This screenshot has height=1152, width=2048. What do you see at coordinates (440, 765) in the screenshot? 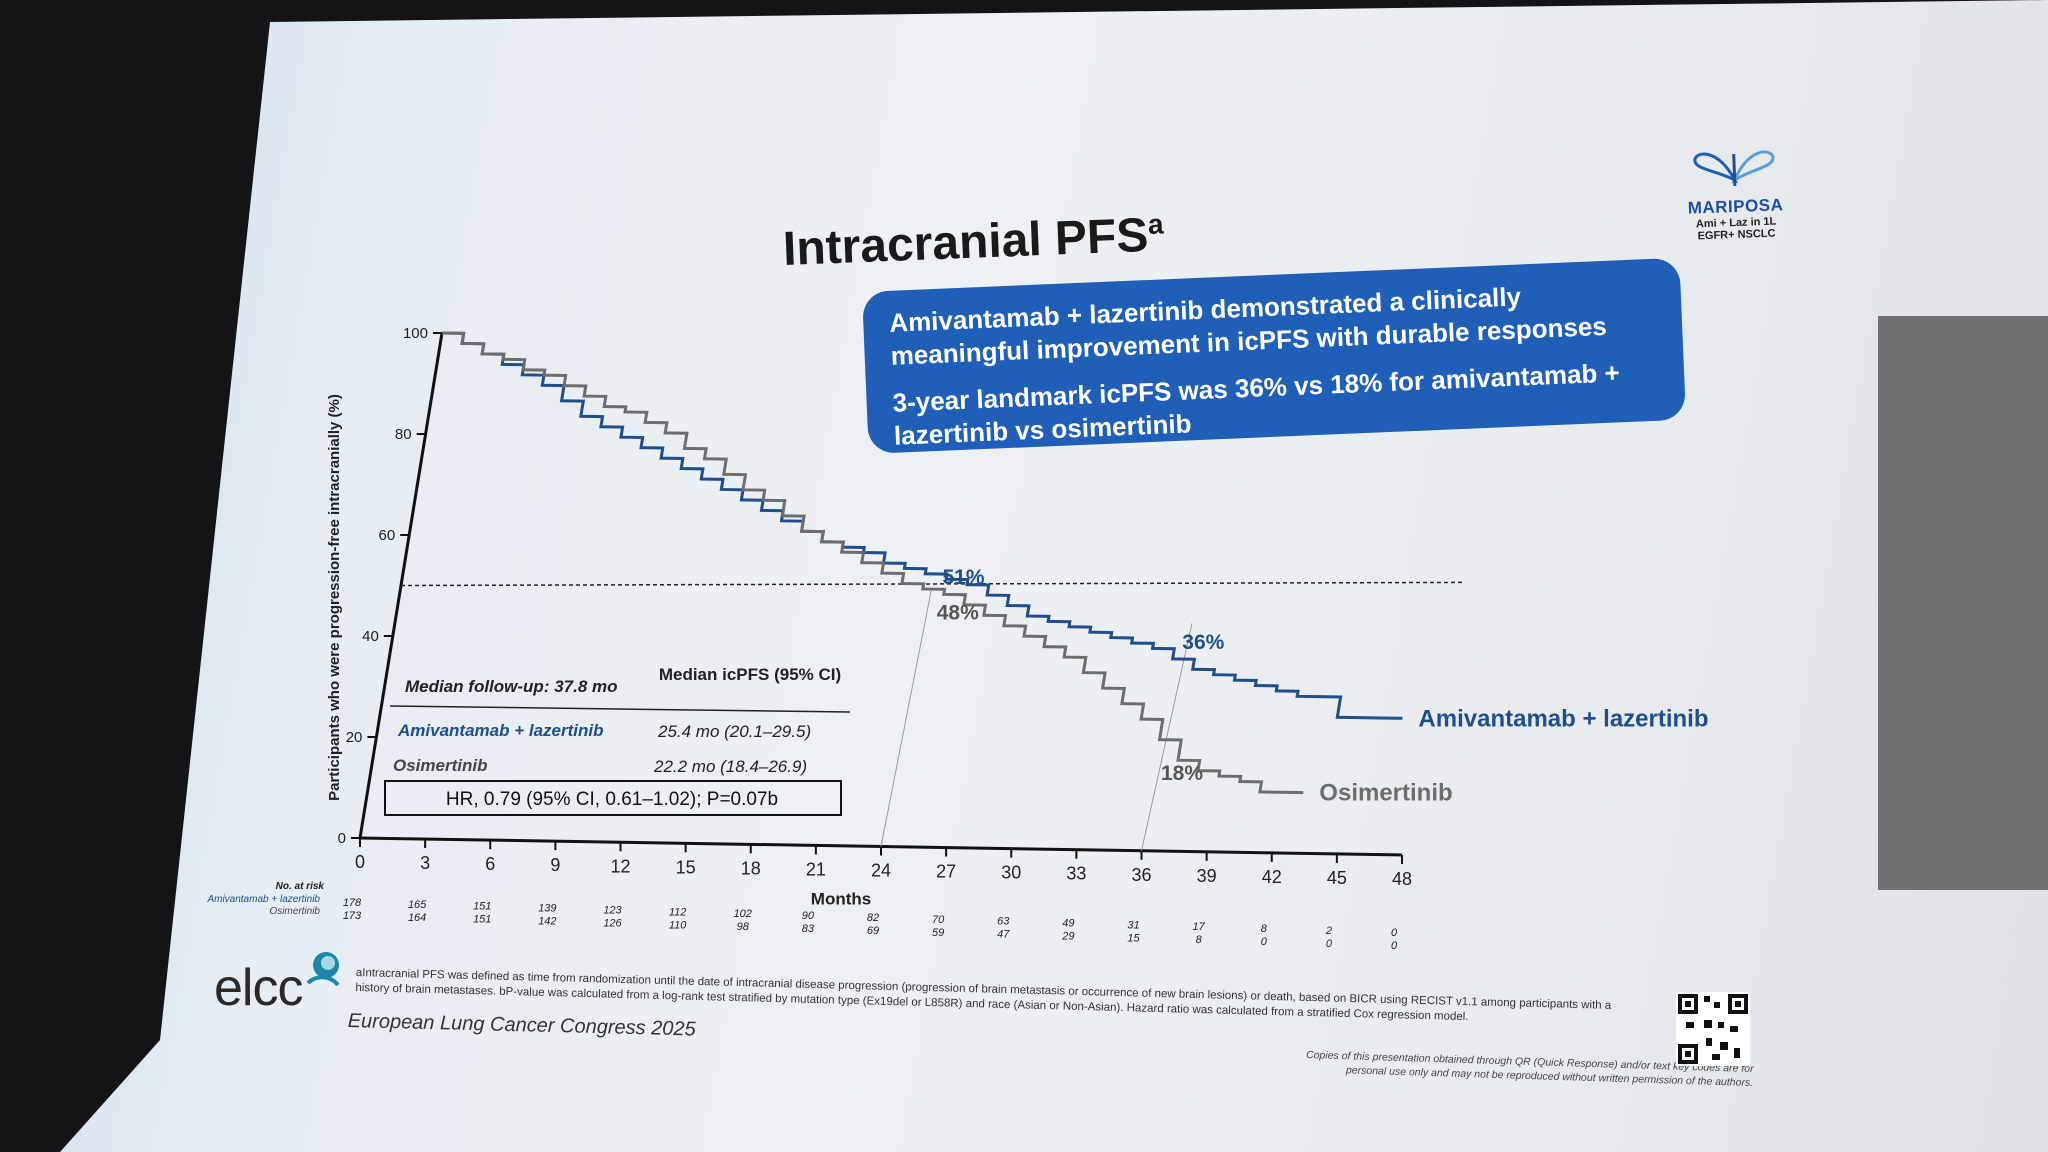
I see `legend-row-label: Osimertinib` at bounding box center [440, 765].